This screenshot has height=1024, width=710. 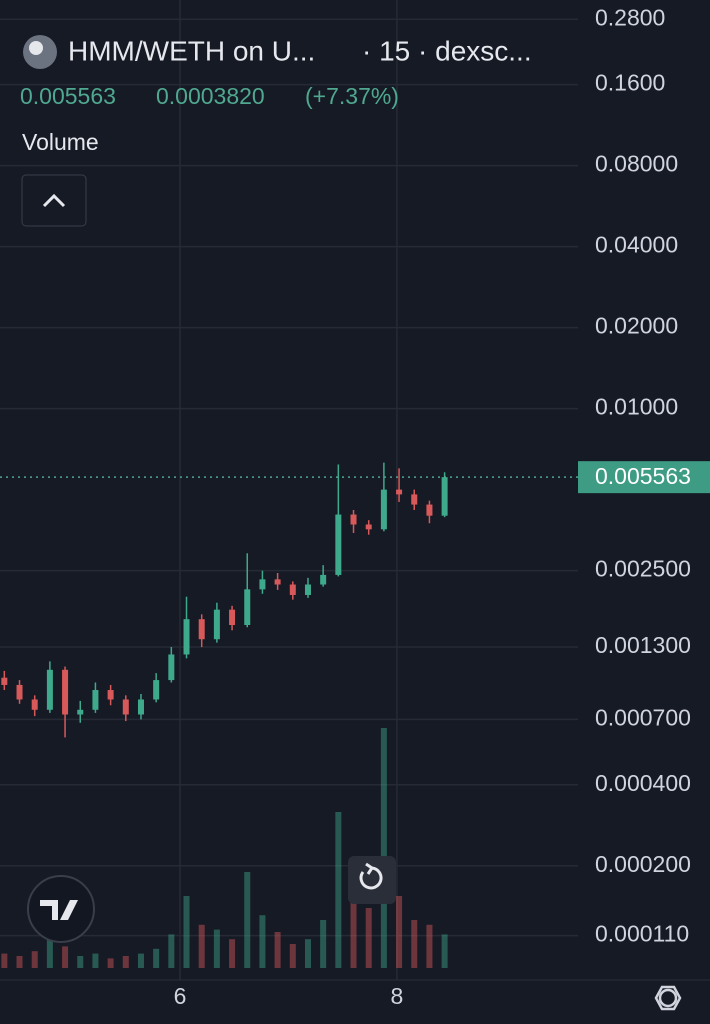 I want to click on x-tick-label: 6, so click(x=180, y=996).